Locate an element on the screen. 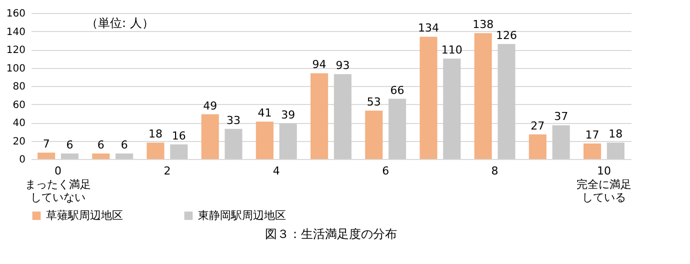 The height and width of the screenshot is (264, 690). text: 完全に満足している is located at coordinates (604, 191).